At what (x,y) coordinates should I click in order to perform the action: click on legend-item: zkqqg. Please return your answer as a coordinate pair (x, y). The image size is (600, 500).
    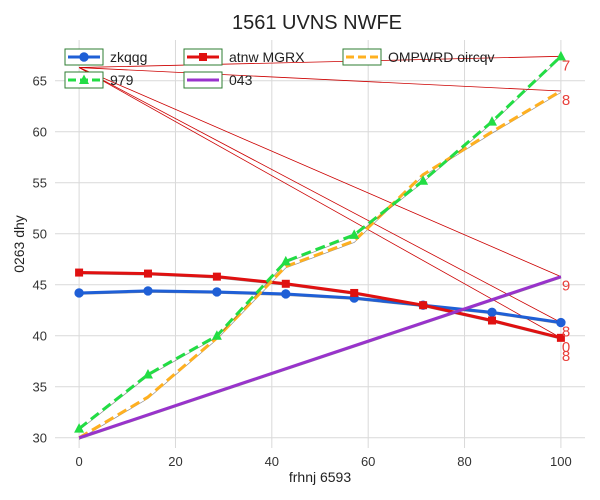
    Looking at the image, I should click on (105, 57).